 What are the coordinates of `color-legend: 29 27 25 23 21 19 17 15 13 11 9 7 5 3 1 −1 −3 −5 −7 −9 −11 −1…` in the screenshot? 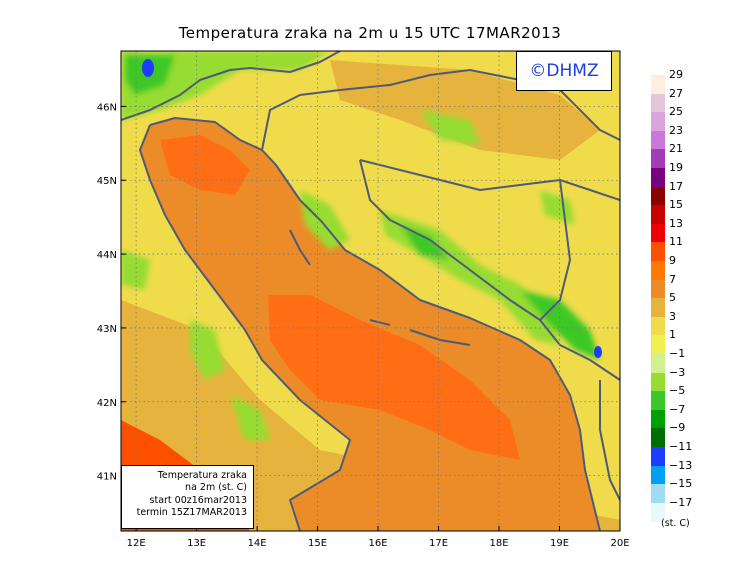 It's located at (686, 302).